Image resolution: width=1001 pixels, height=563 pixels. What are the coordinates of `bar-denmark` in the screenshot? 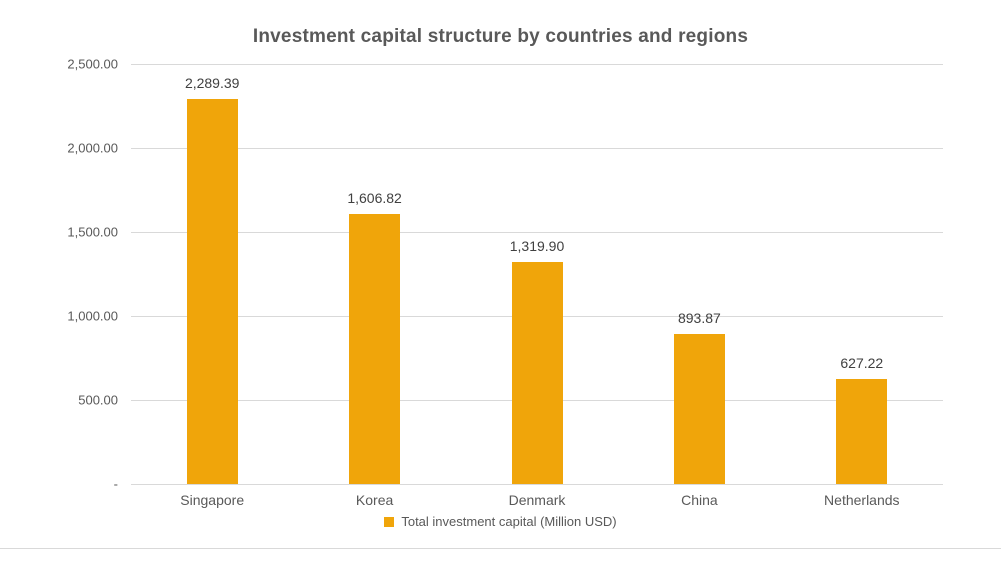 It's located at (537, 373).